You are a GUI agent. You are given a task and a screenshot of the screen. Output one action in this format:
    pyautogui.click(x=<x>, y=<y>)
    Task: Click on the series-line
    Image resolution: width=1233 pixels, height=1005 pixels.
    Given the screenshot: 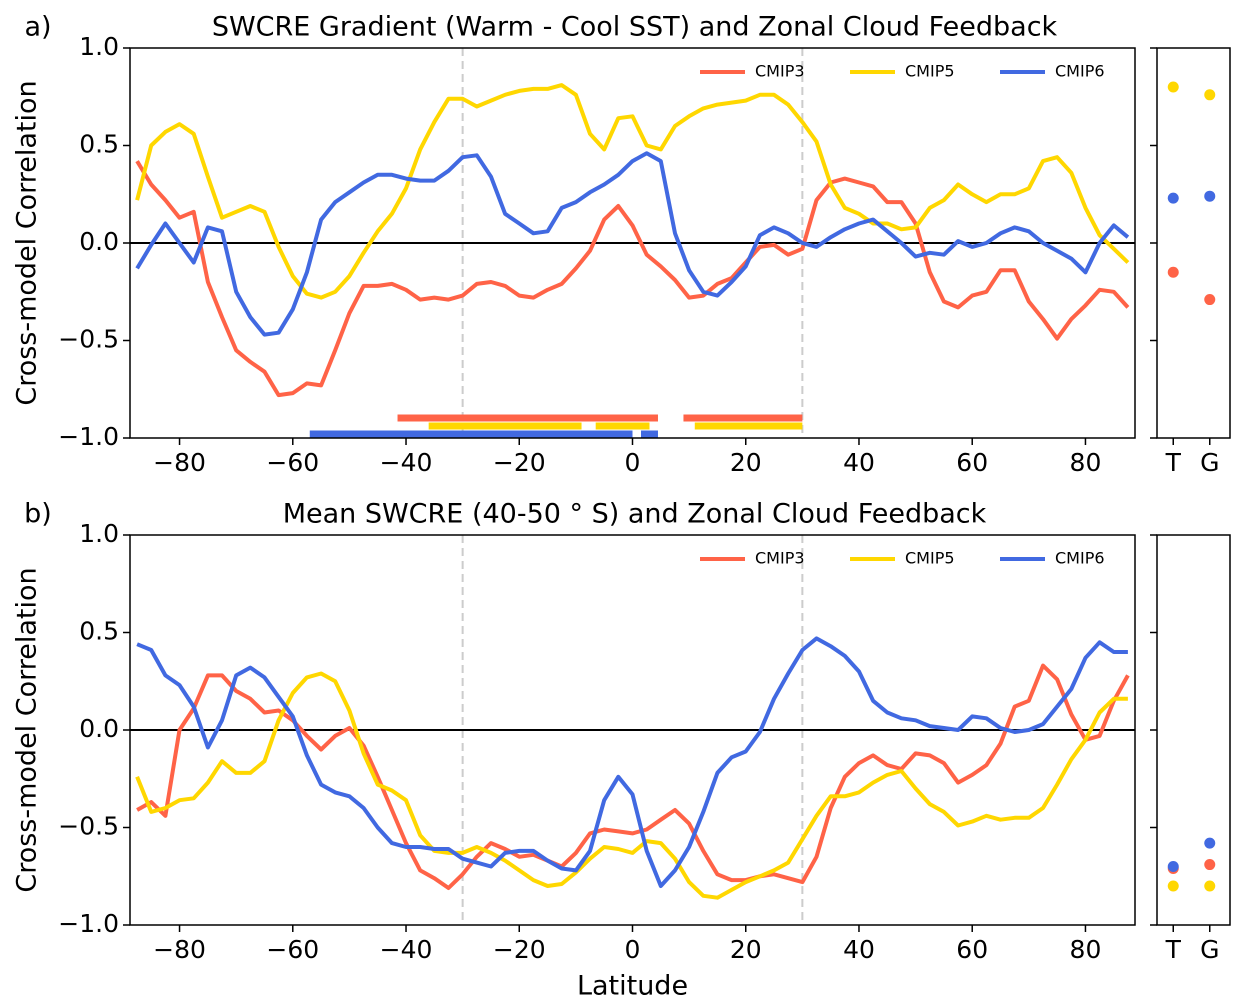 What is the action you would take?
    pyautogui.click(x=632, y=244)
    